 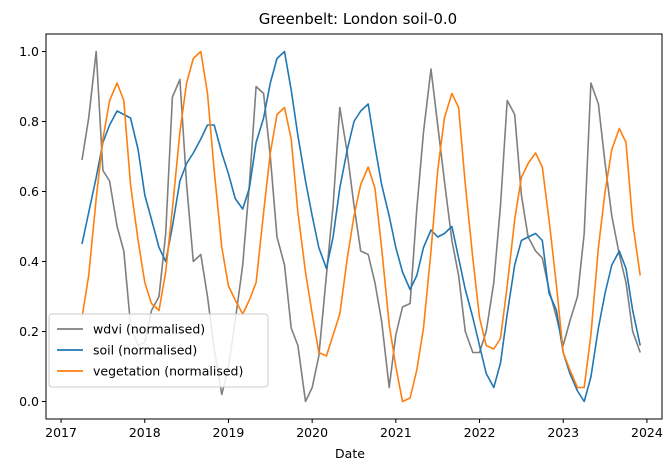 What do you see at coordinates (480, 432) in the screenshot?
I see `x-tick-label-5: 2022` at bounding box center [480, 432].